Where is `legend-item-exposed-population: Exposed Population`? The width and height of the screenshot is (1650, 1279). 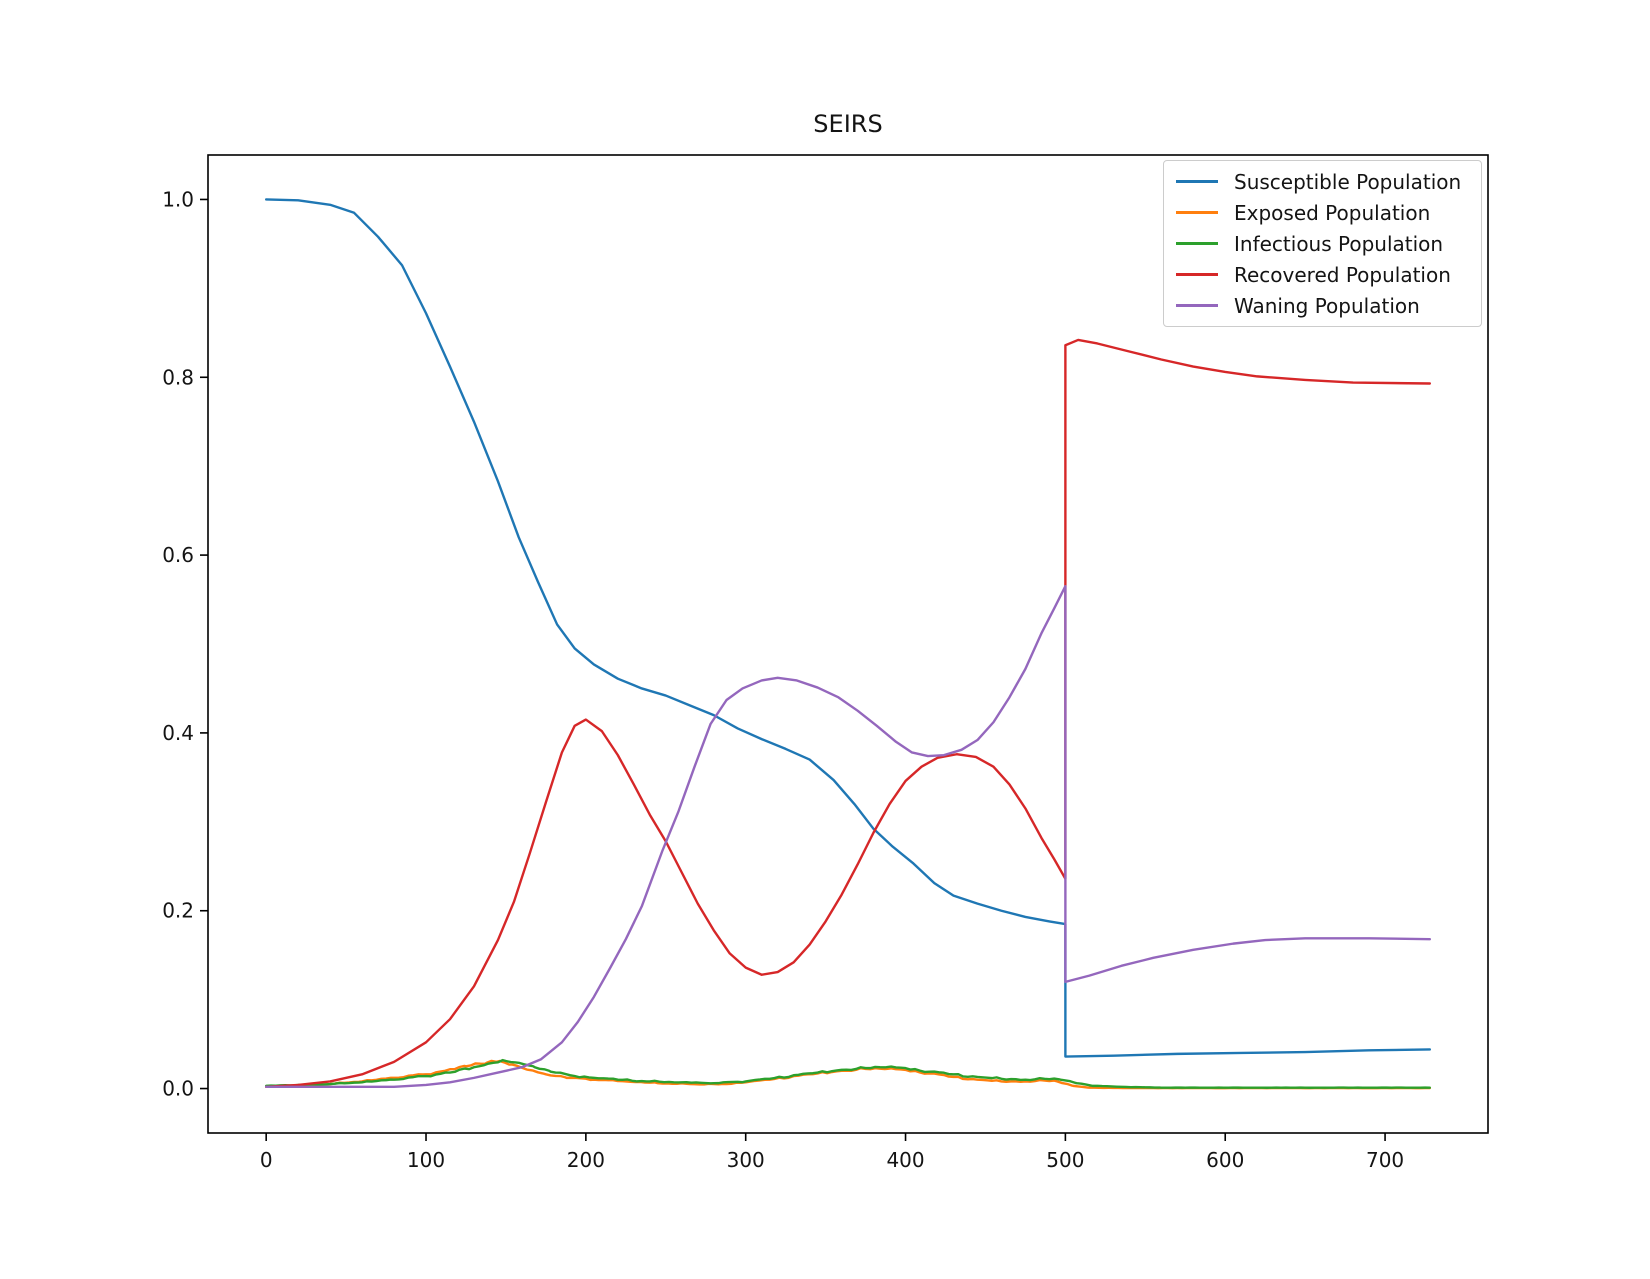 legend-item-exposed-population: Exposed Population is located at coordinates (1322, 212).